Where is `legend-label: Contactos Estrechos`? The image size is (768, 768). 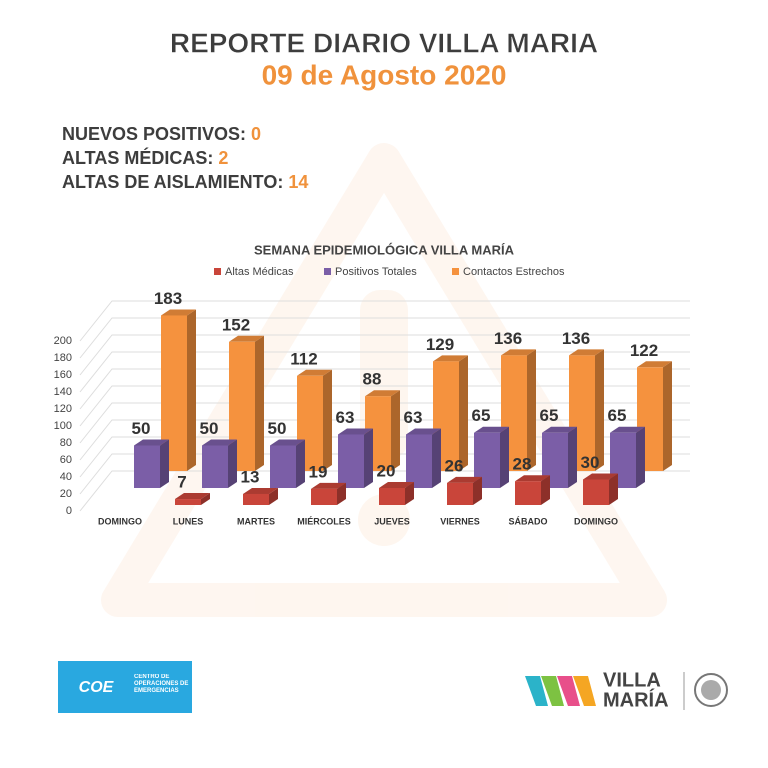 legend-label: Contactos Estrechos is located at coordinates (514, 272).